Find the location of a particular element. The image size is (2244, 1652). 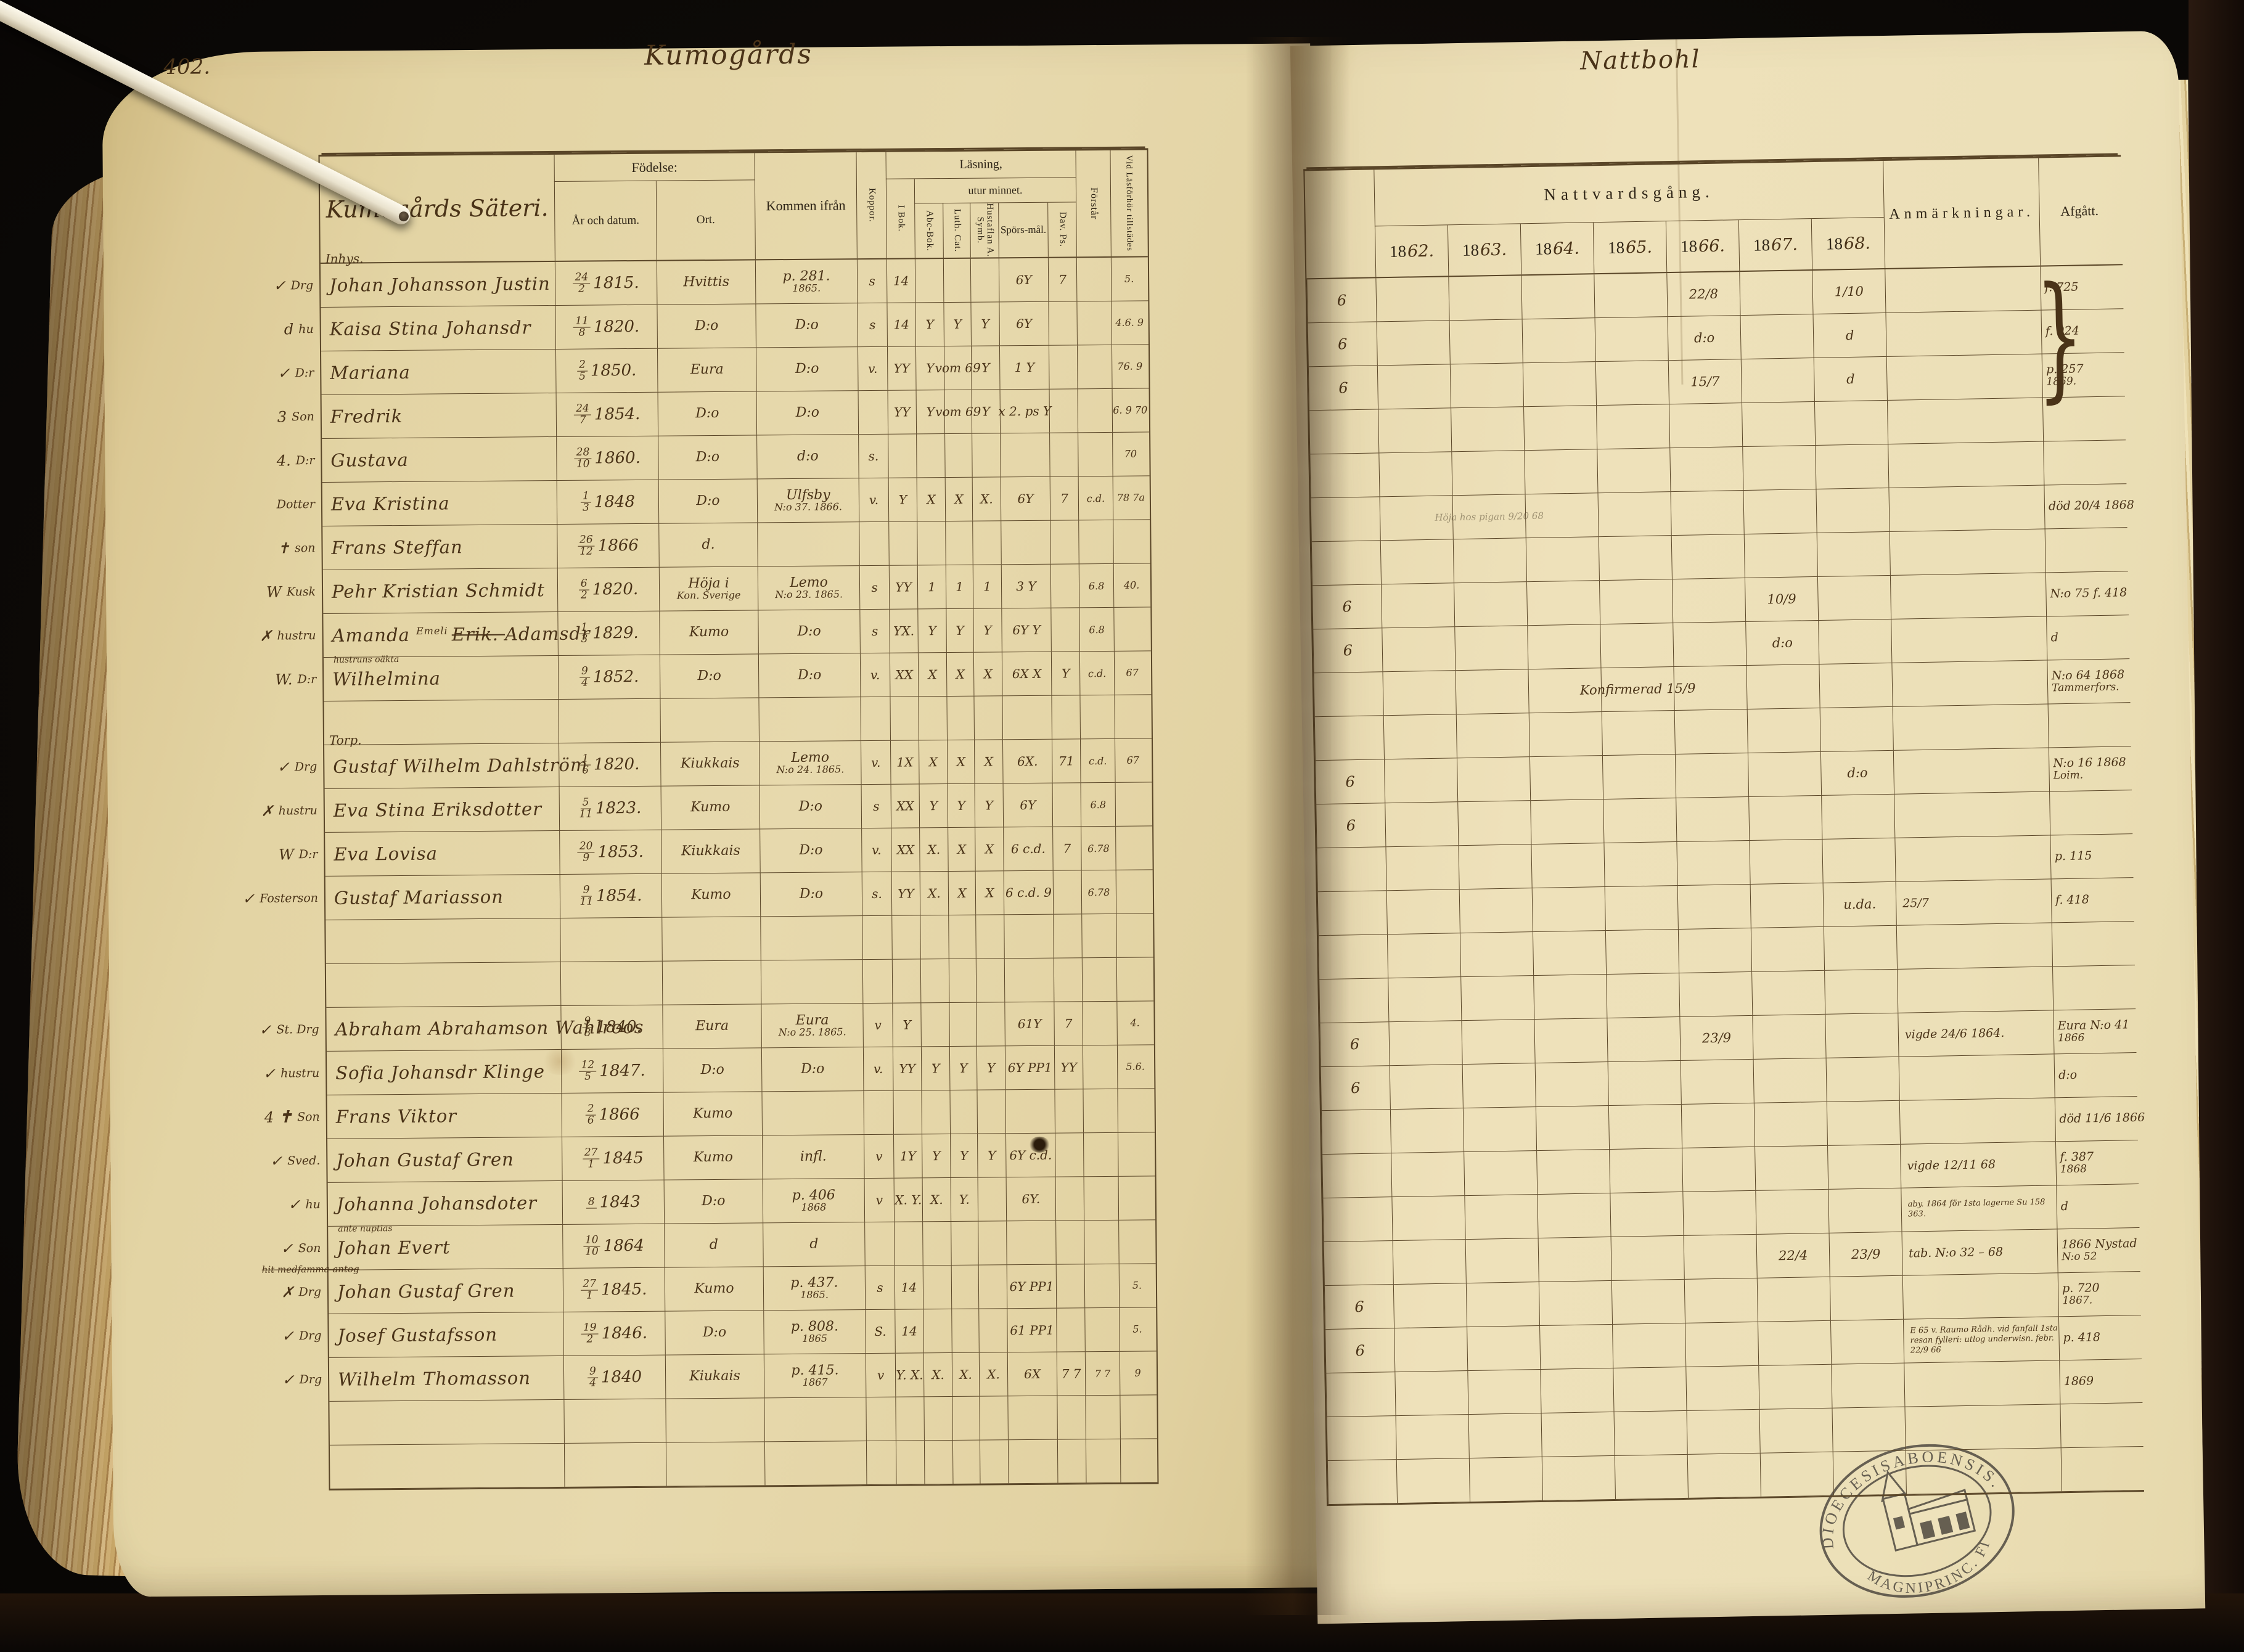

birth-cell is located at coordinates (614, 1464).